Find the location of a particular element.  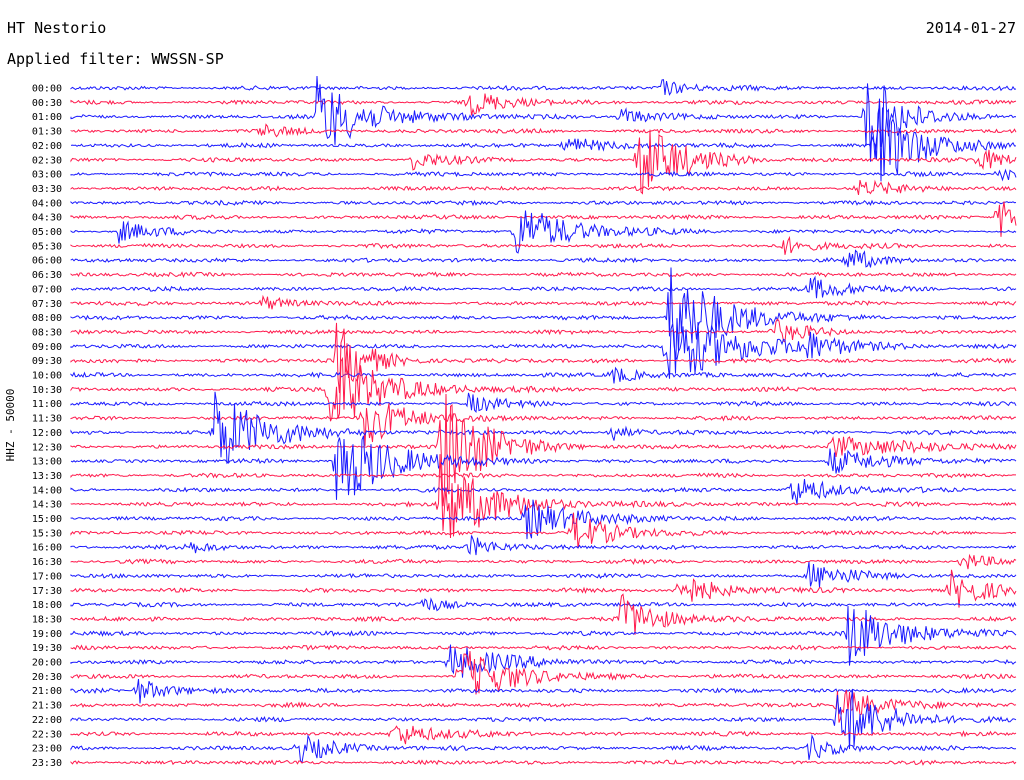

row-label-2100: 21:00 is located at coordinates (47, 691).